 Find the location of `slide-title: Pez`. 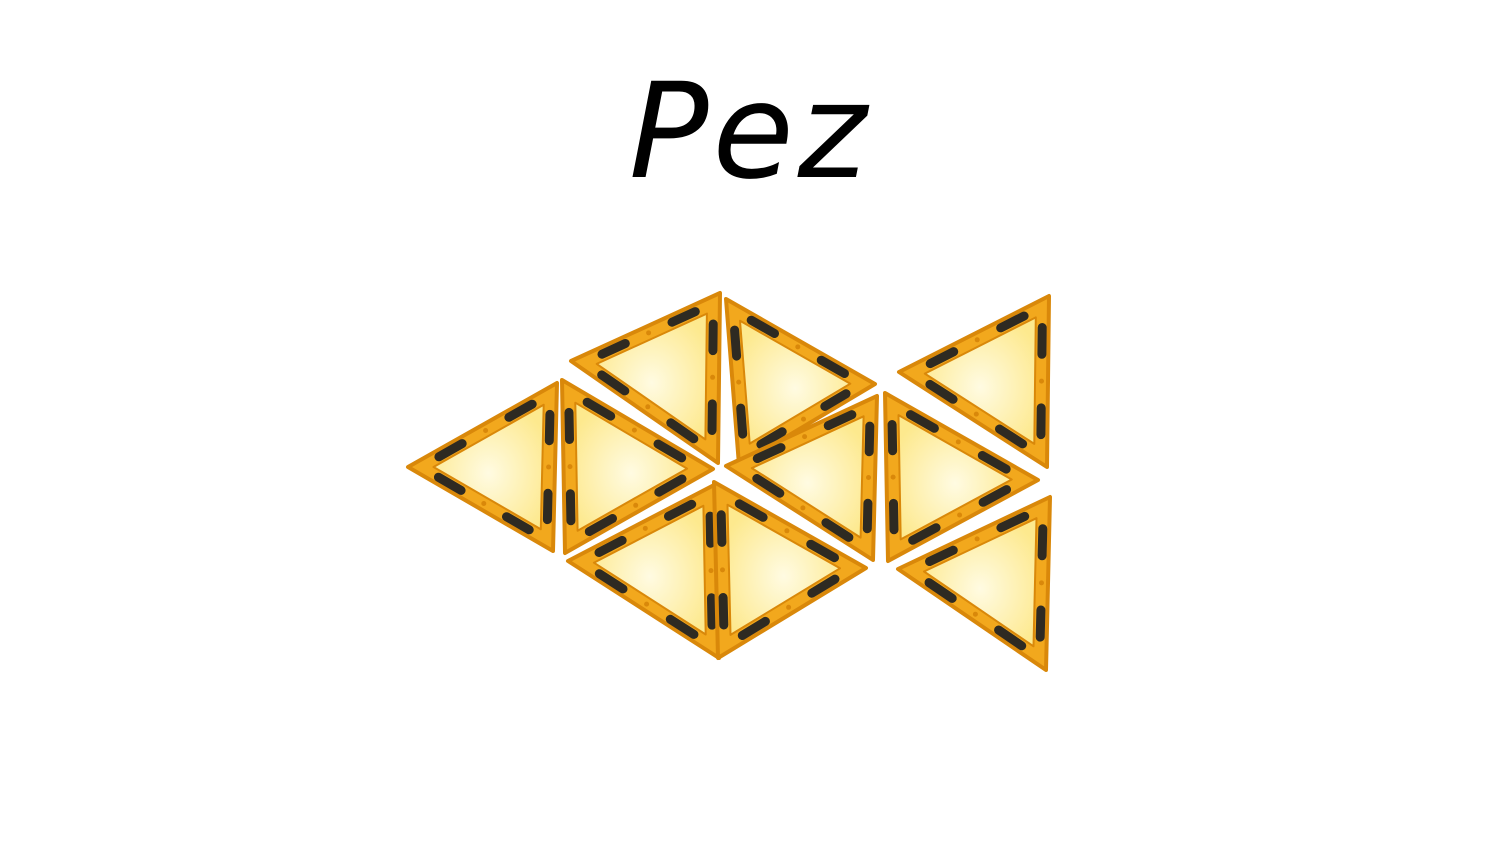

slide-title: Pez is located at coordinates (750, 132).